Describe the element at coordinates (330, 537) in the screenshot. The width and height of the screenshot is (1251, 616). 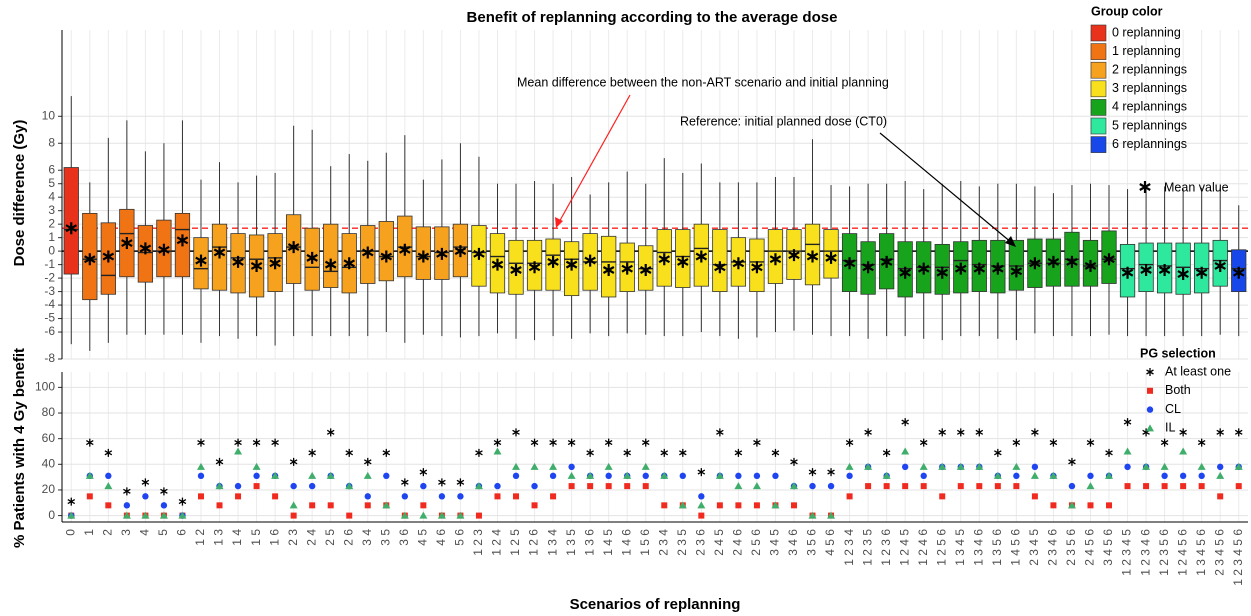
I see `x-tick-label: 2 5` at that location.